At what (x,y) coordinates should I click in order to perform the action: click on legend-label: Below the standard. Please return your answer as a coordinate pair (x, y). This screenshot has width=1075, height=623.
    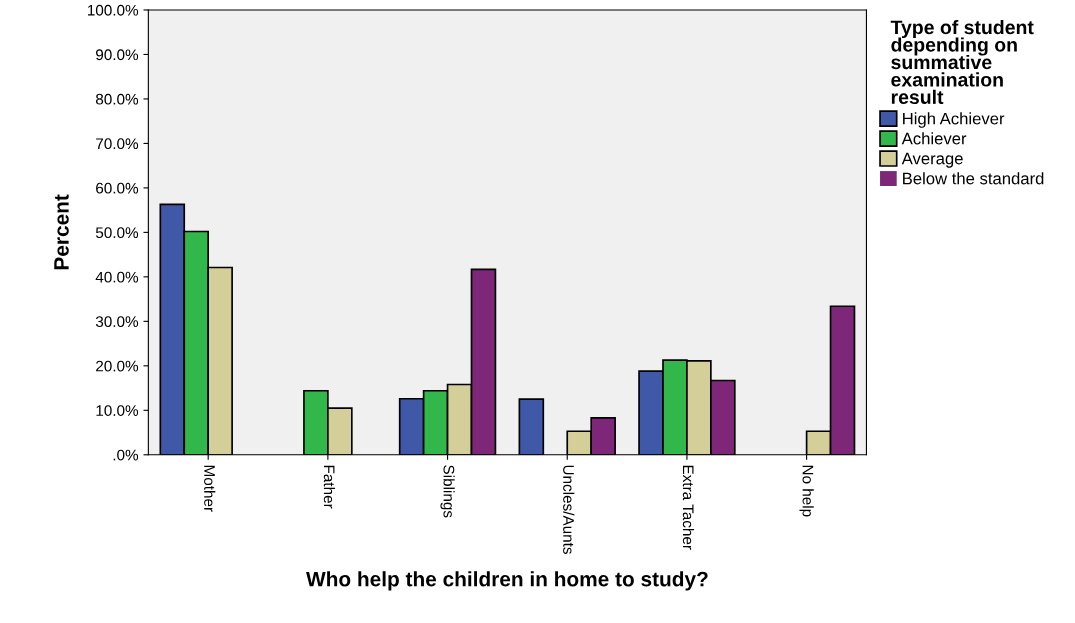
    Looking at the image, I should click on (973, 178).